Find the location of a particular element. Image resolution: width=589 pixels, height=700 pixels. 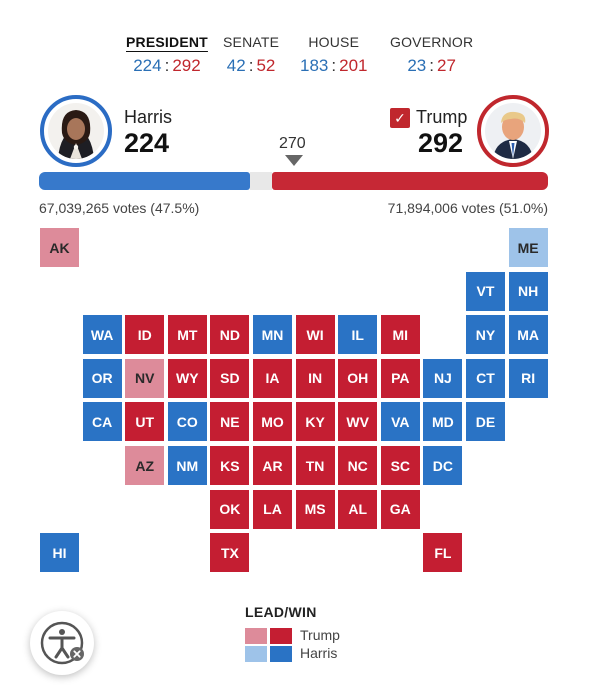

state-tile-az: AZ is located at coordinates (145, 465).